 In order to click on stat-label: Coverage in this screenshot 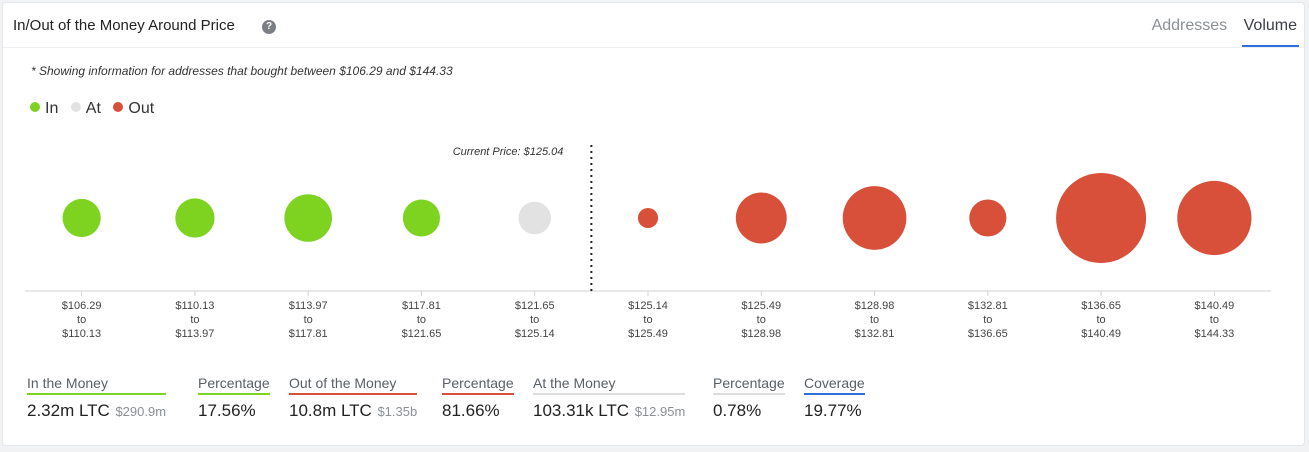, I will do `click(834, 385)`.